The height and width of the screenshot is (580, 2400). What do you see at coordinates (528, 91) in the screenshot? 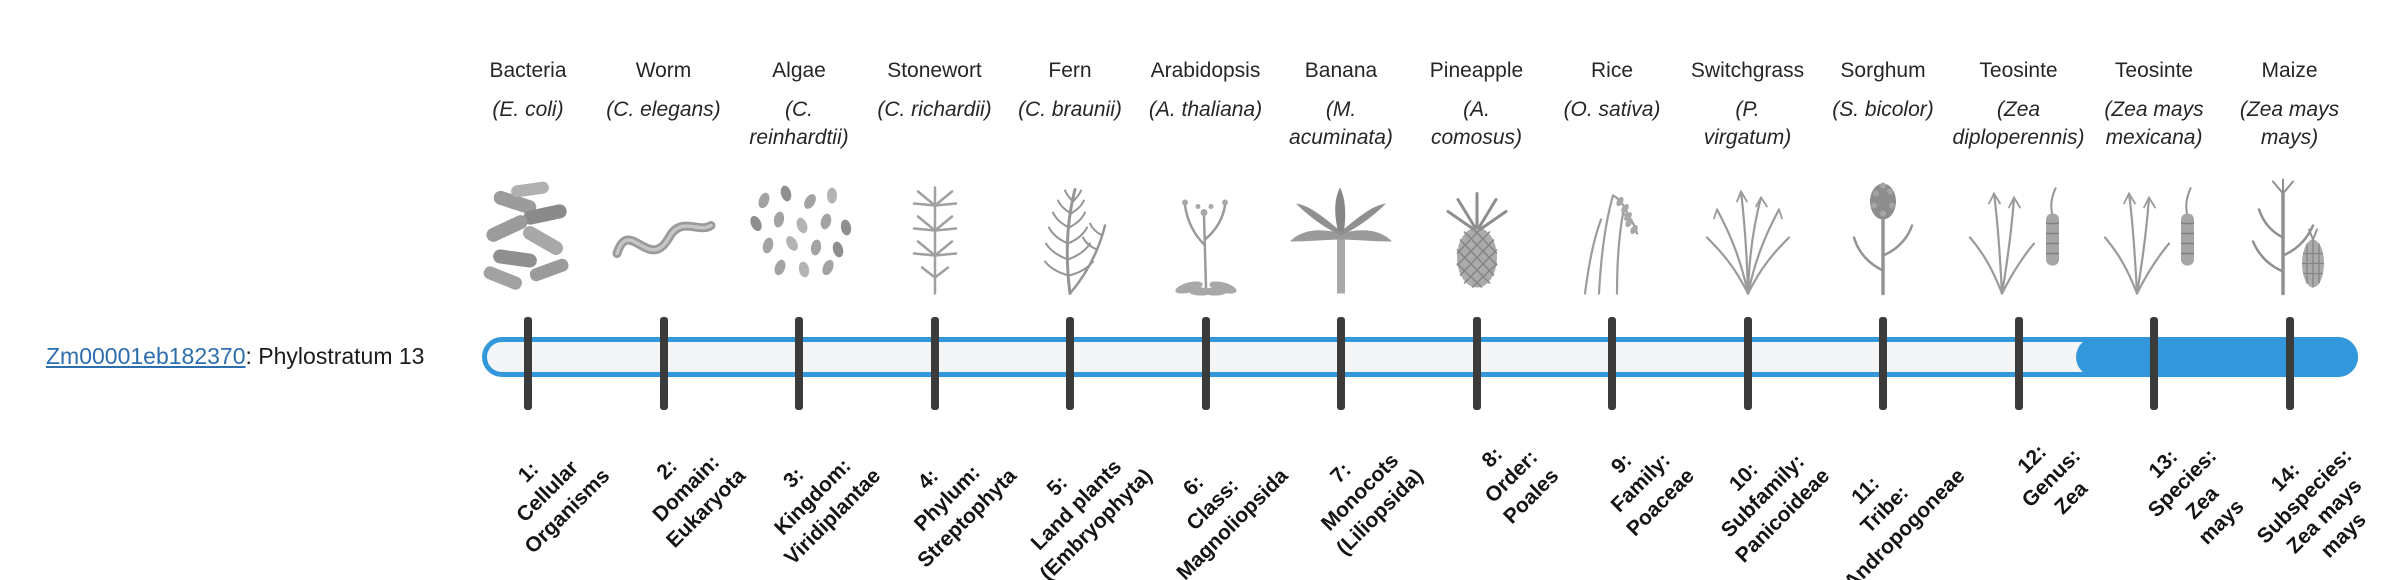
I see `organism-caption: Bacteria (E. coli)` at bounding box center [528, 91].